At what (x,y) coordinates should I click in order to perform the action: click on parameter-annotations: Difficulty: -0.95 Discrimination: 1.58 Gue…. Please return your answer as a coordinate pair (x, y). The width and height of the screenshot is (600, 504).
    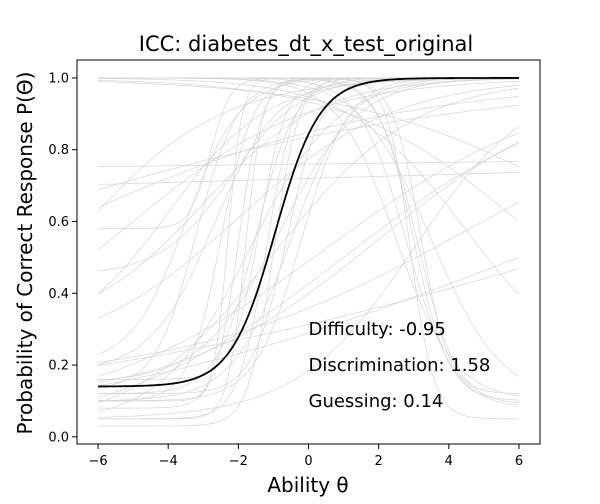
    Looking at the image, I should click on (400, 365).